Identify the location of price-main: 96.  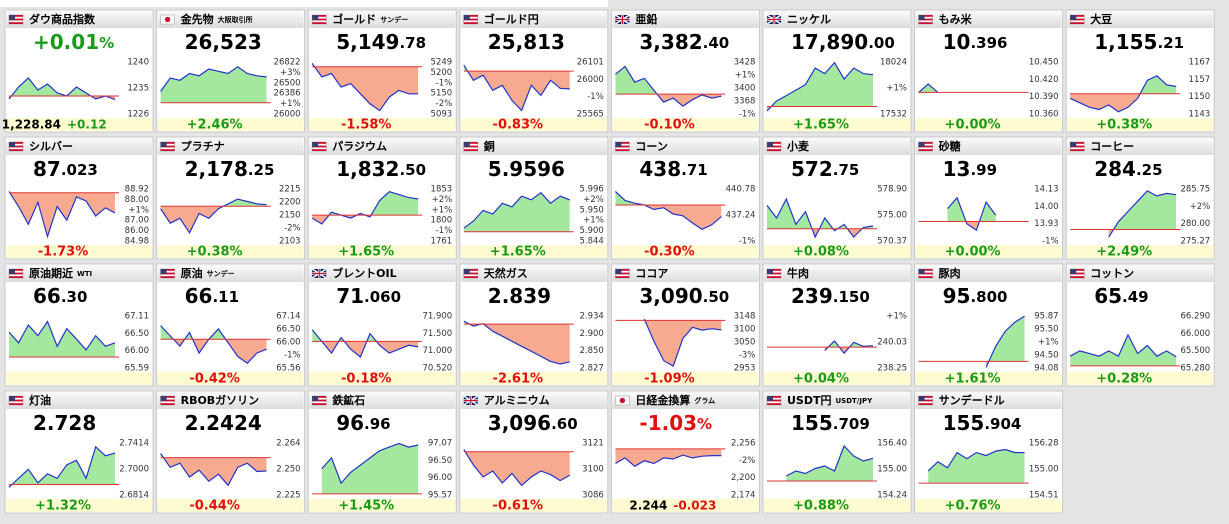
(350, 423).